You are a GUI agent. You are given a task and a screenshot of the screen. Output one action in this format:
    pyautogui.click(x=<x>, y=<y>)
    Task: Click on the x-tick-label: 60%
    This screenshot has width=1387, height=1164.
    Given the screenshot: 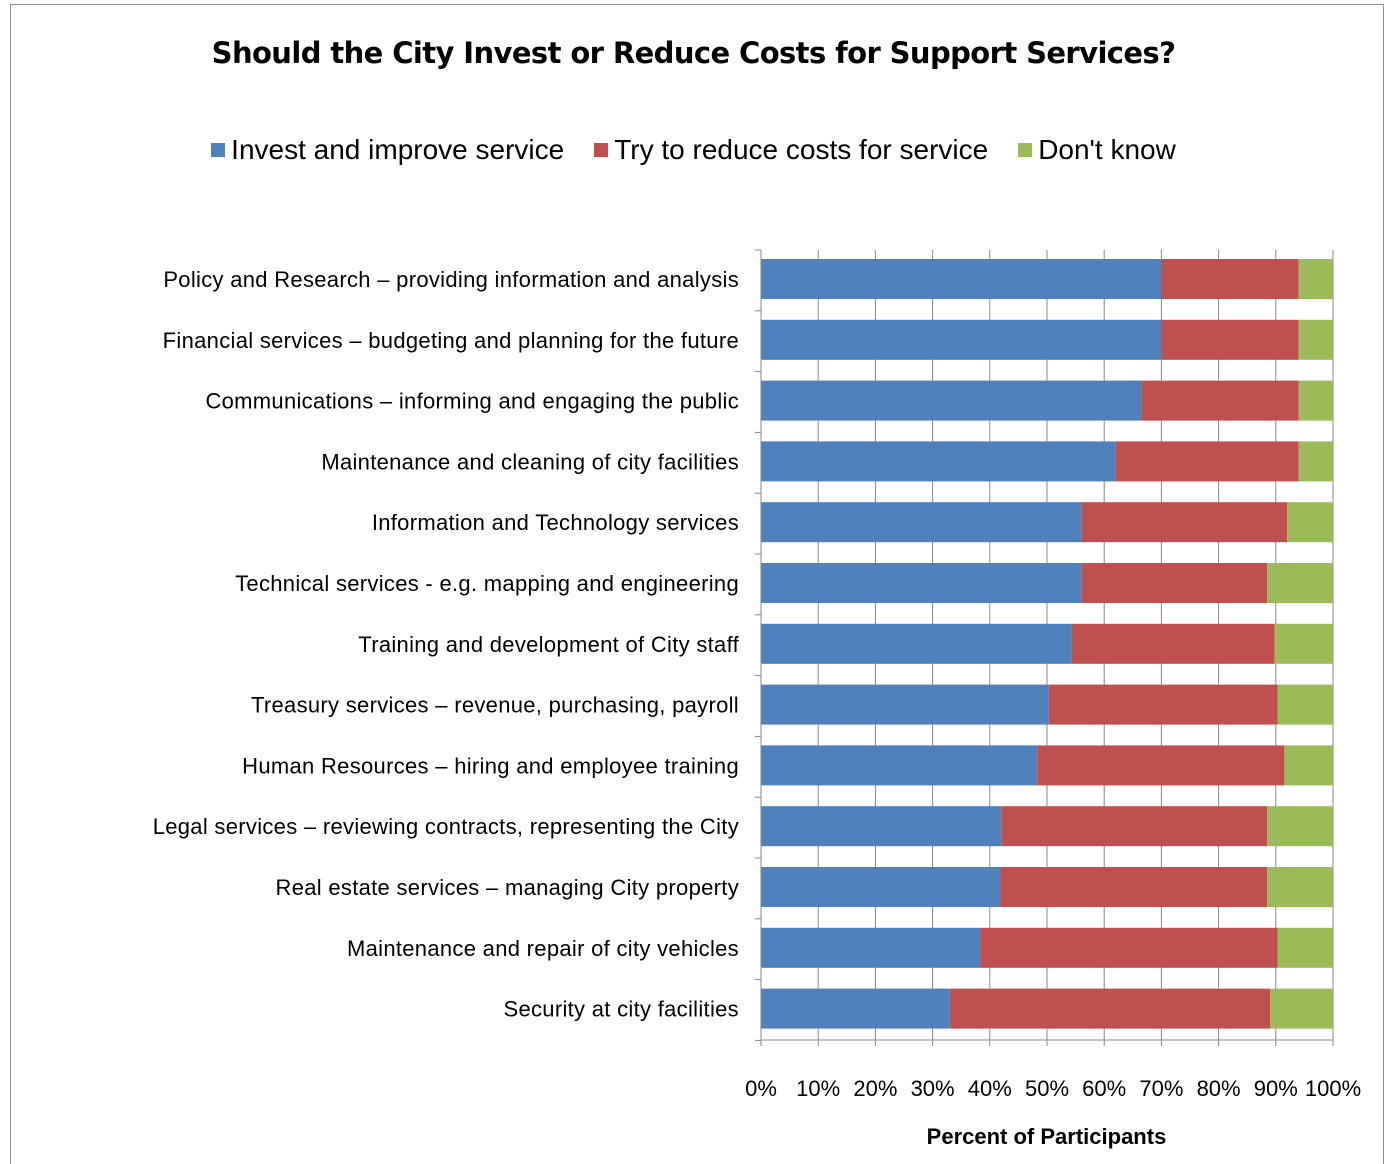 What is the action you would take?
    pyautogui.click(x=1104, y=1088)
    